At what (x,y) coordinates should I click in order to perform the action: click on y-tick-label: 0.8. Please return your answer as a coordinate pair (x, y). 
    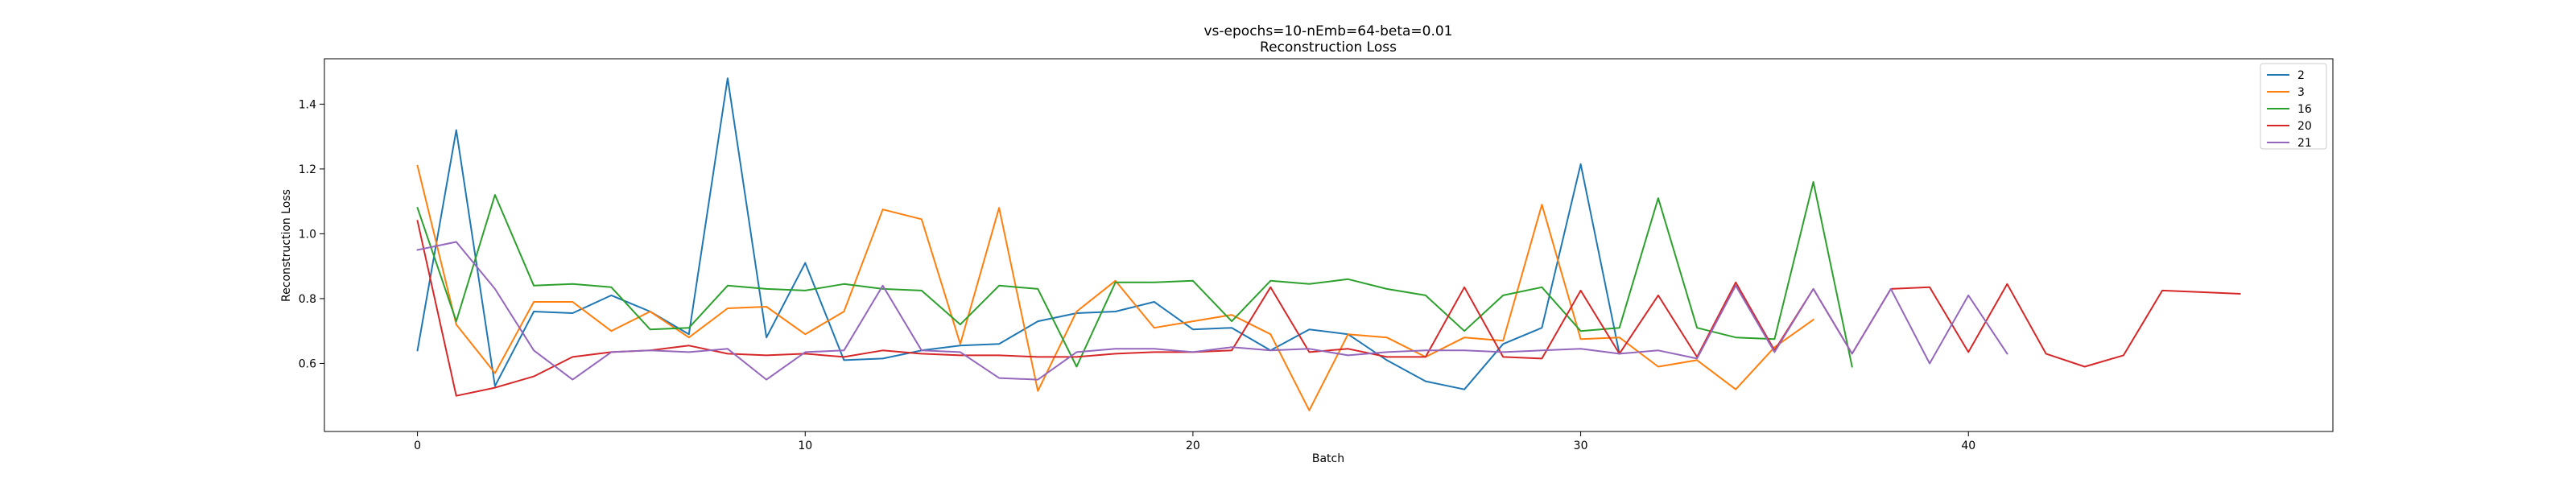
    Looking at the image, I should click on (307, 299).